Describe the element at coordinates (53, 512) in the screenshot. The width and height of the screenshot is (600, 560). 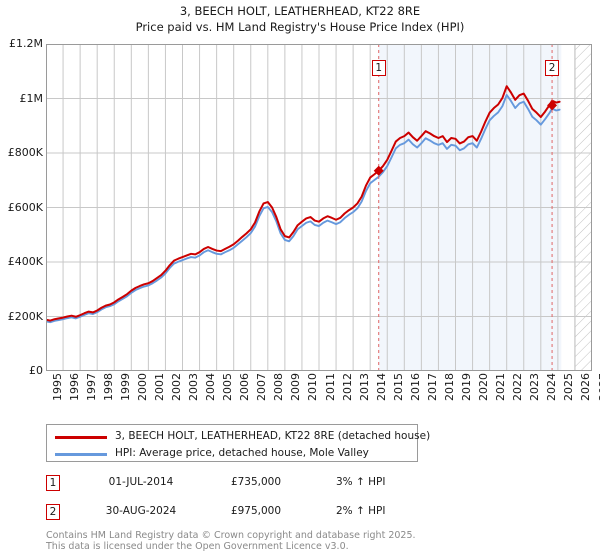
I see `transaction-marker-2: 2` at that location.